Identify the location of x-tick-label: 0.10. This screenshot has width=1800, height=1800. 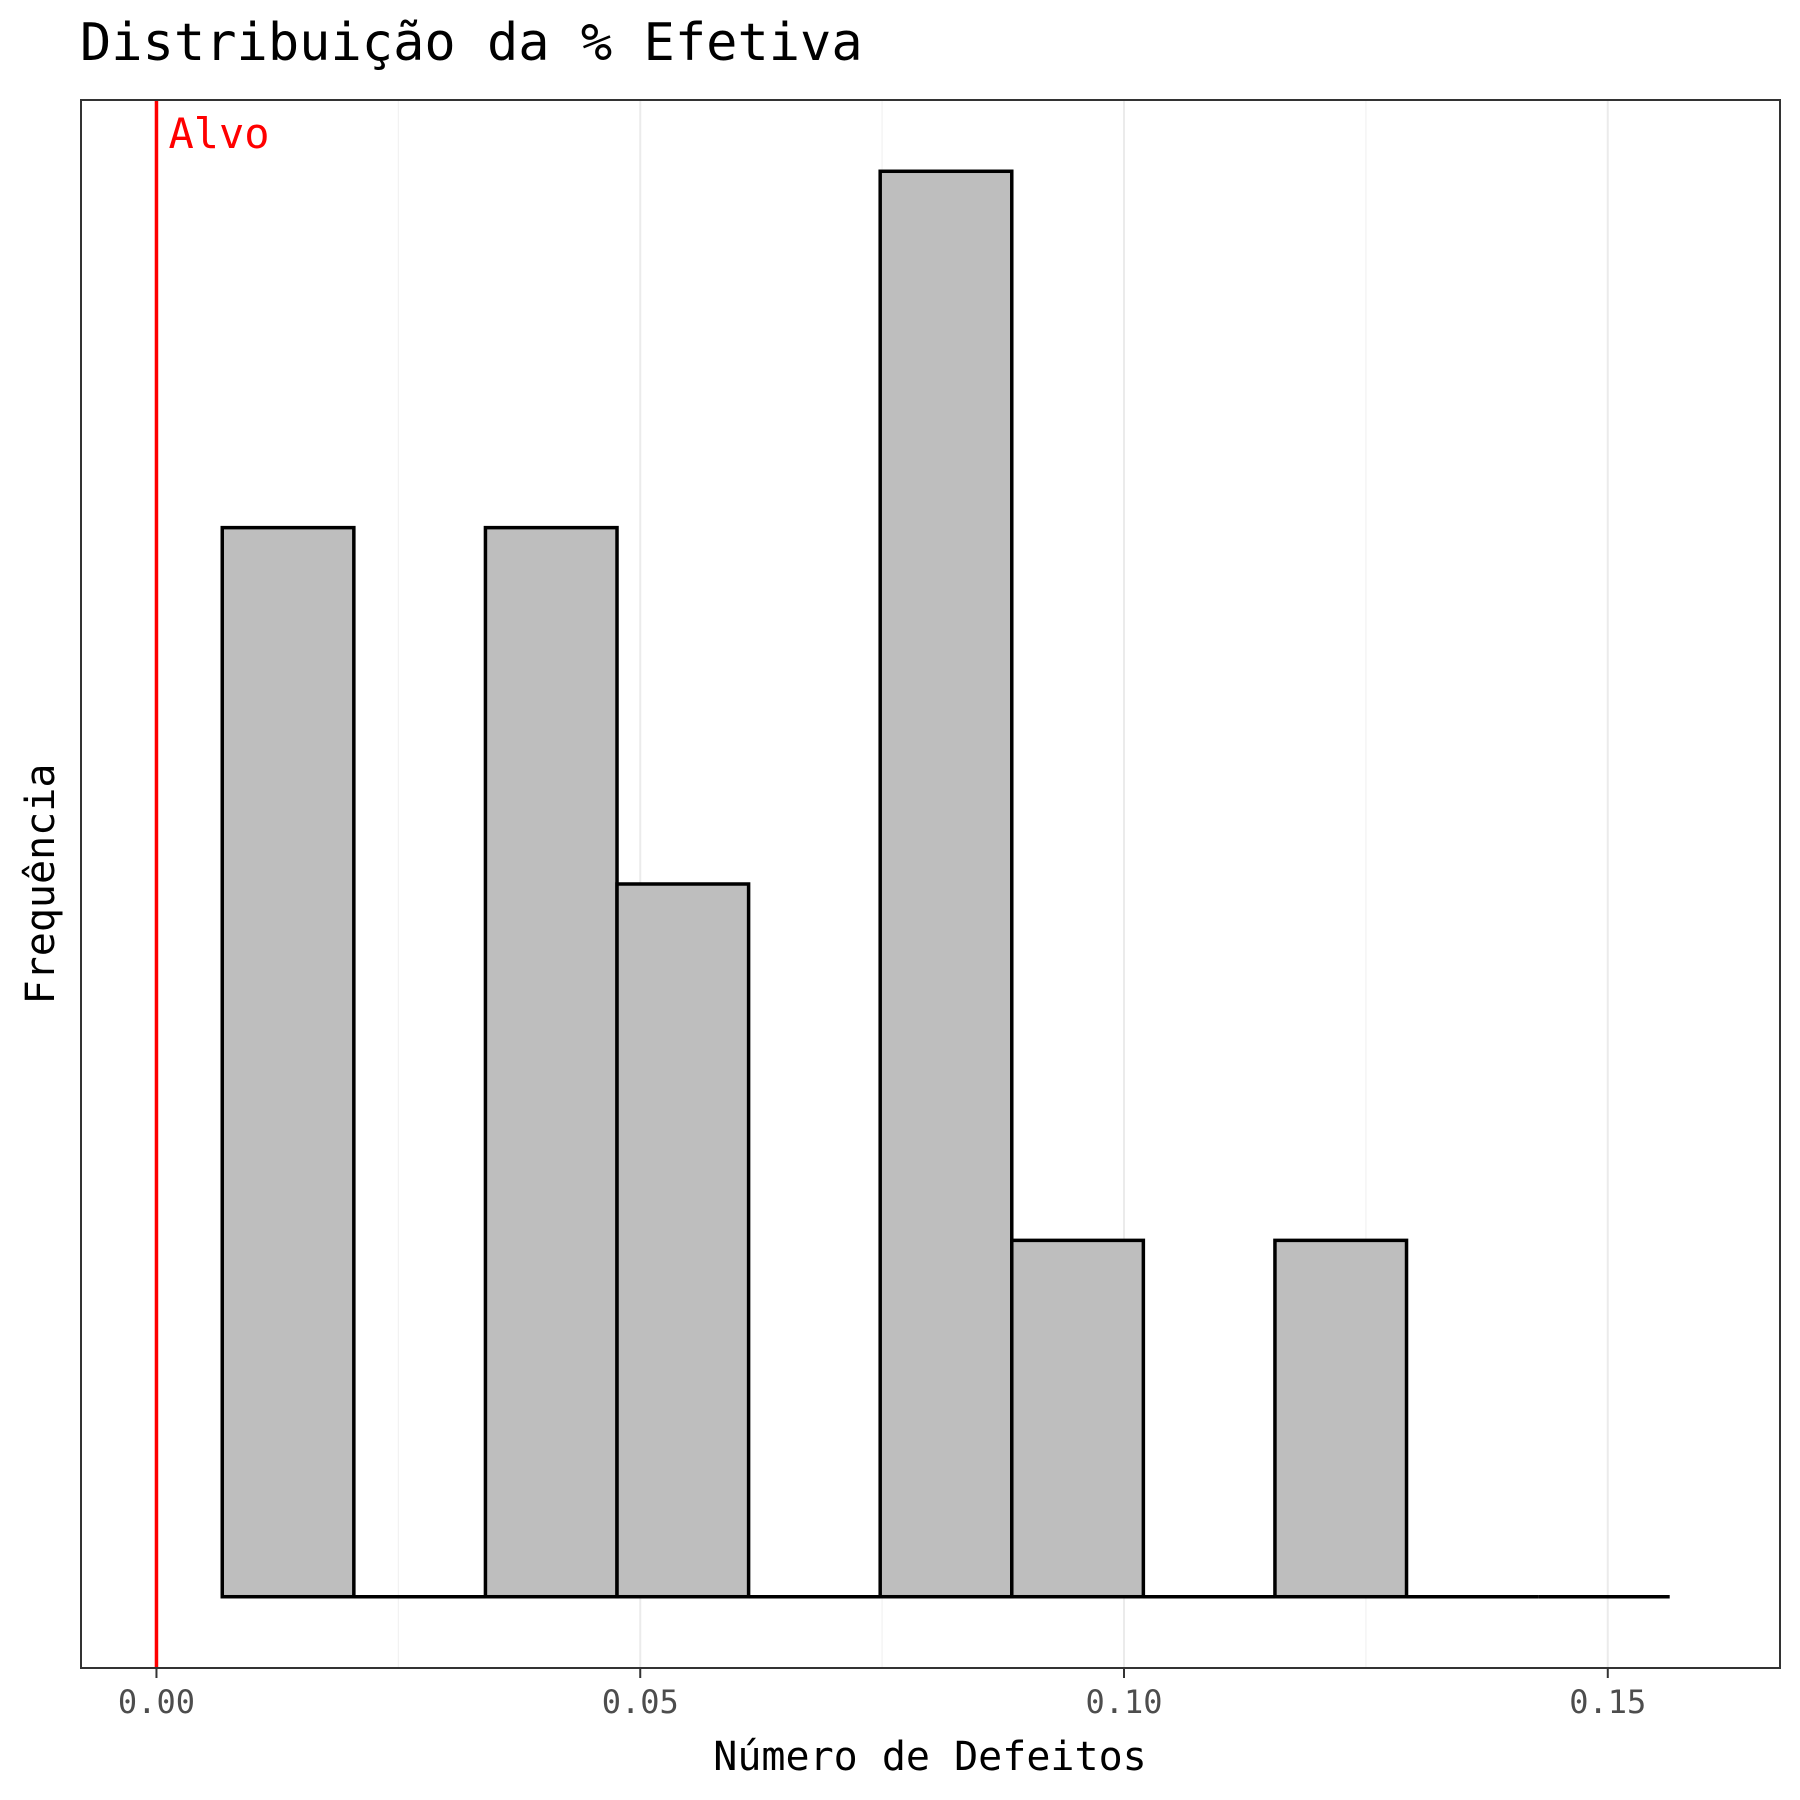
(1123, 1702).